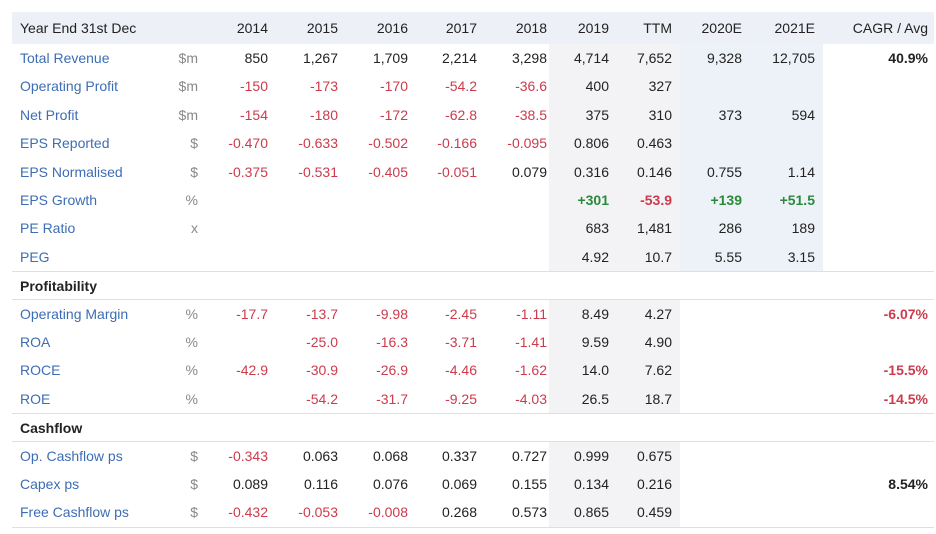 The width and height of the screenshot is (936, 534). What do you see at coordinates (905, 313) in the screenshot?
I see `value-cell: -6.07%` at bounding box center [905, 313].